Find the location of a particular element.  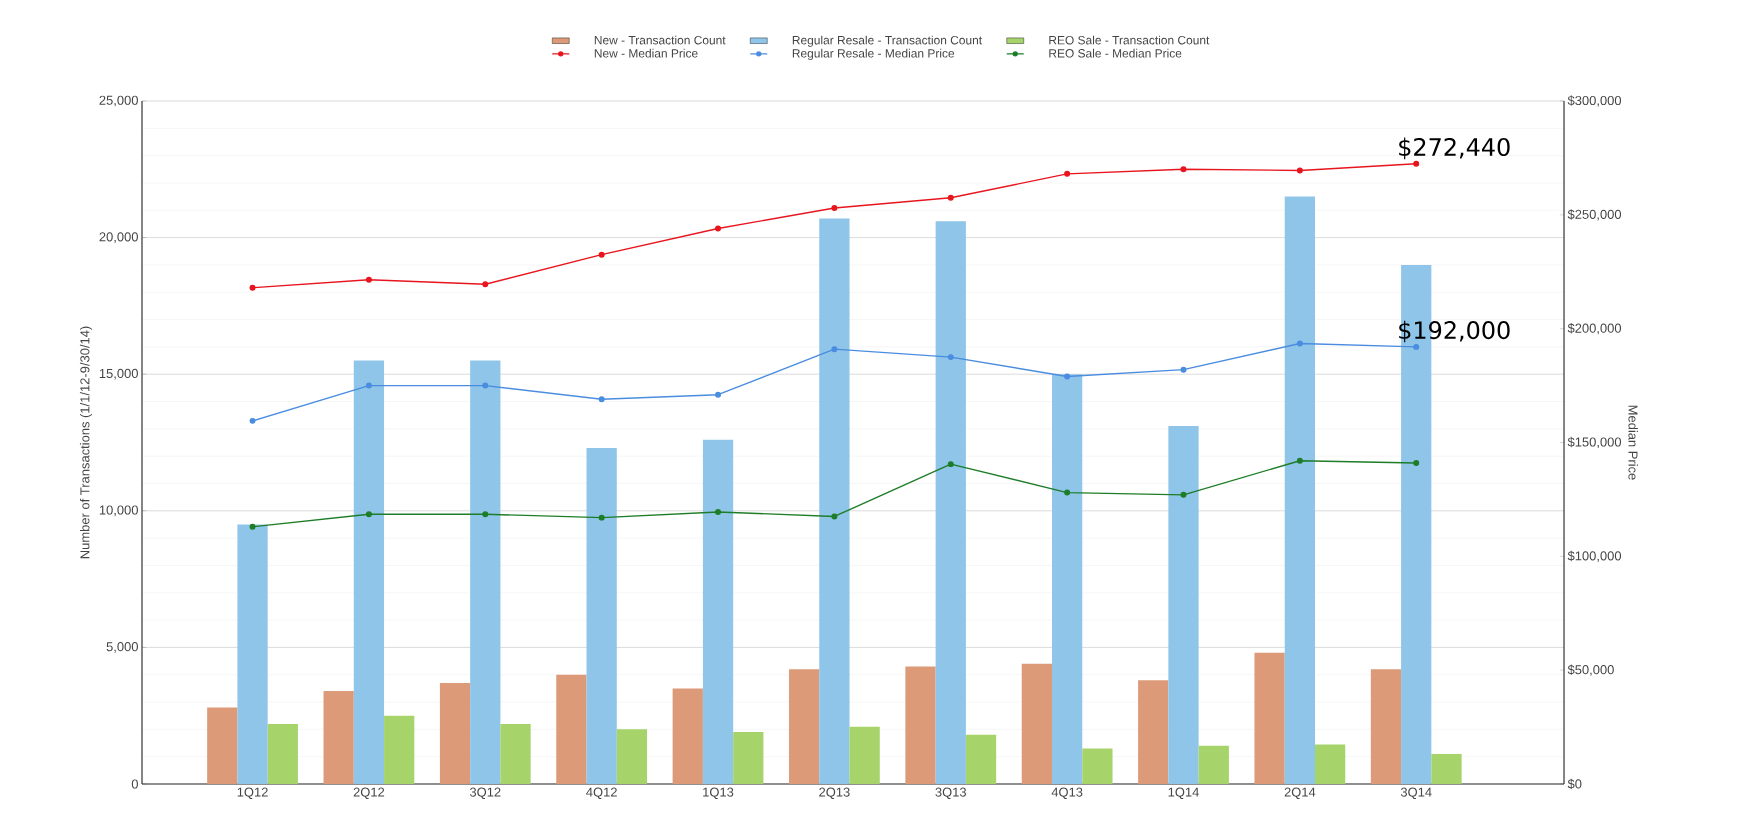

x-tick-label: 1Q12 is located at coordinates (252, 793).